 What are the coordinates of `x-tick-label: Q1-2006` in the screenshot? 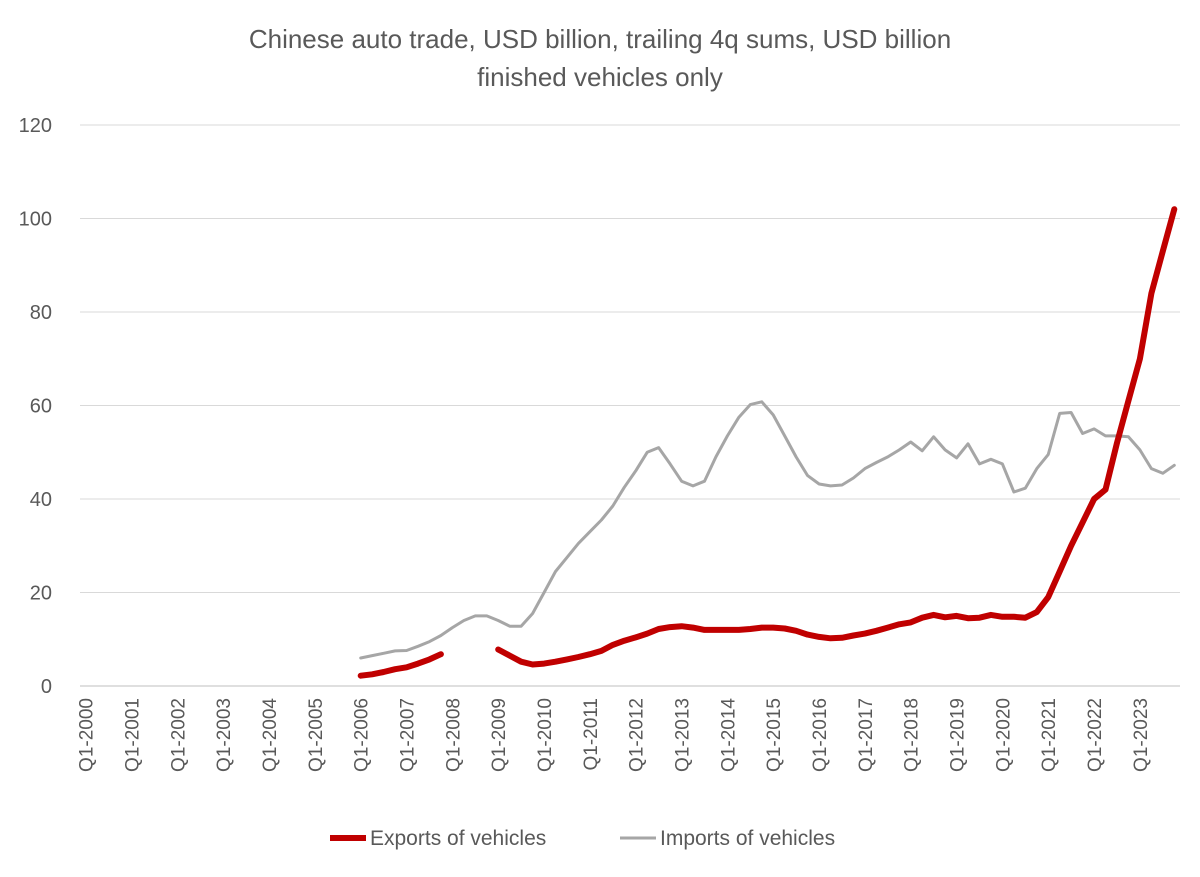 It's located at (362, 735).